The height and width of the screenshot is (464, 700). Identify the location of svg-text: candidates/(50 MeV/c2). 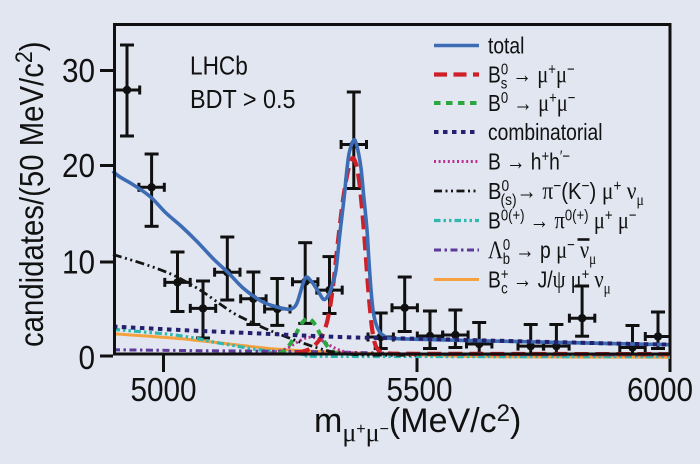
(30, 194).